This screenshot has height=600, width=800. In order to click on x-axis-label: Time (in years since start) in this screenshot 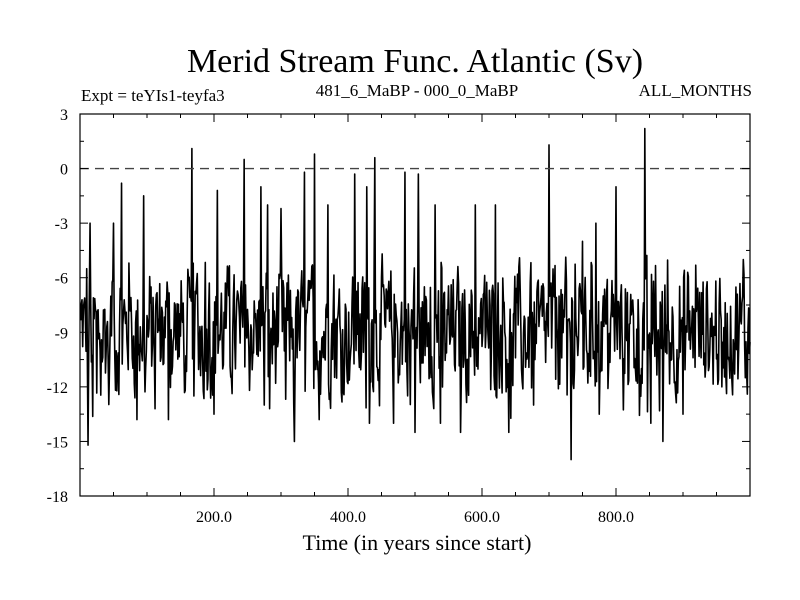, I will do `click(417, 542)`.